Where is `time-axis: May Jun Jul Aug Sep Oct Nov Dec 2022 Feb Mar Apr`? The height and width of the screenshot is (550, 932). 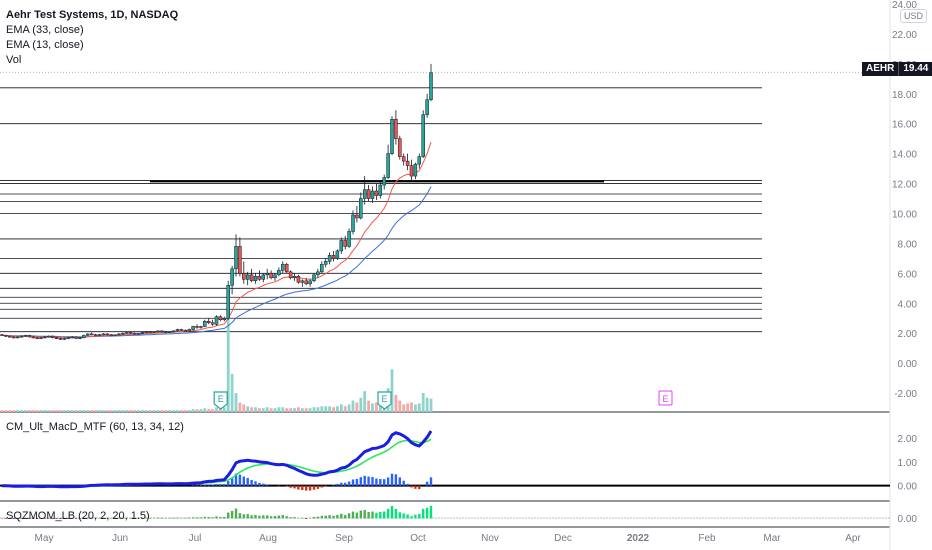
time-axis: May Jun Jul Aug Sep Oct Nov Dec 2022 Feb Mar Apr is located at coordinates (448, 538).